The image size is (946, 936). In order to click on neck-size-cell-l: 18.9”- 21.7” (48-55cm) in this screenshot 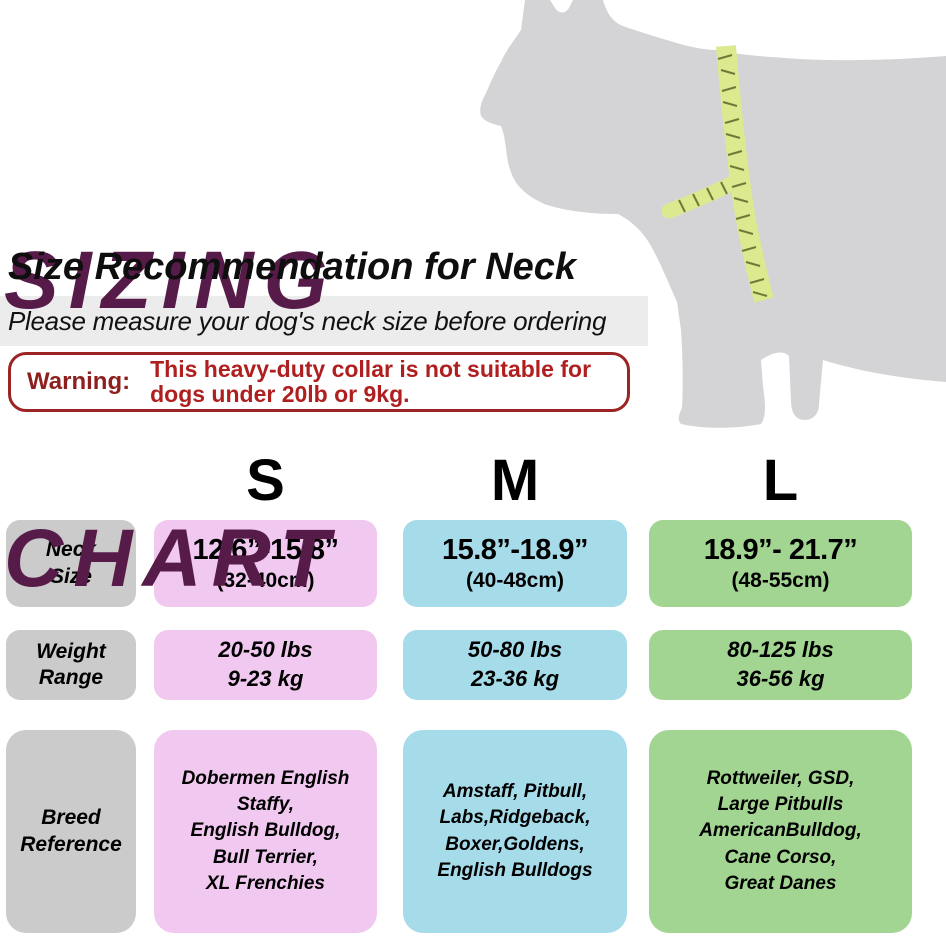, I will do `click(780, 563)`.